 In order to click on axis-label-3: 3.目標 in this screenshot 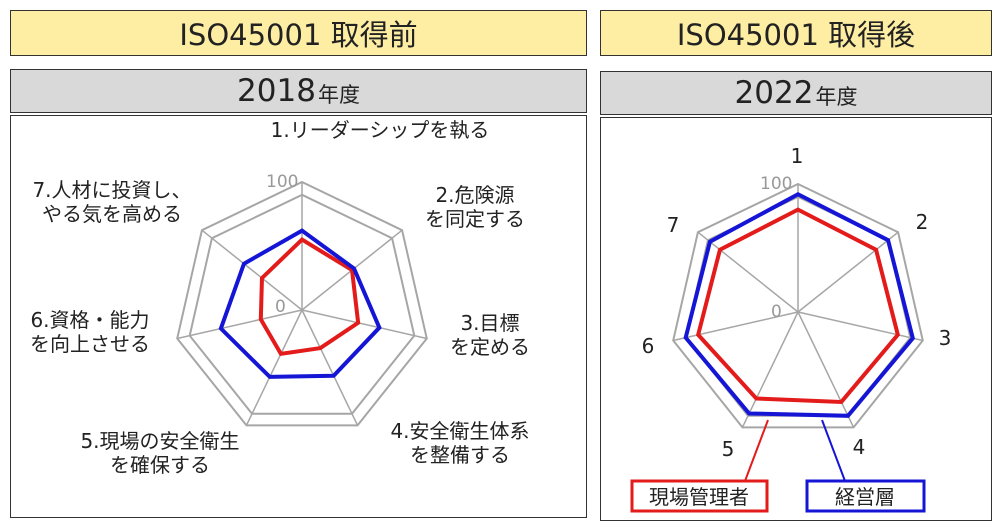, I will do `click(489, 323)`.